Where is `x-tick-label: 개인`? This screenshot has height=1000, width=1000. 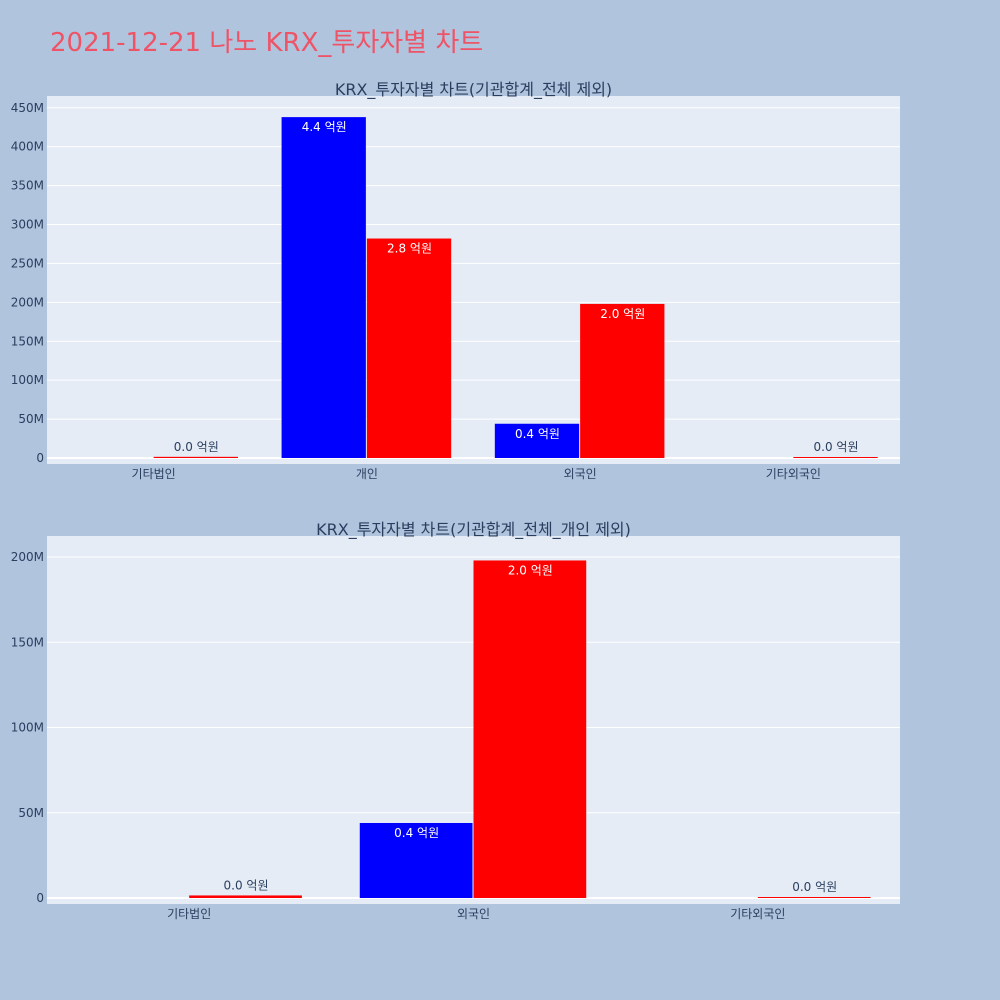 x-tick-label: 개인 is located at coordinates (367, 474).